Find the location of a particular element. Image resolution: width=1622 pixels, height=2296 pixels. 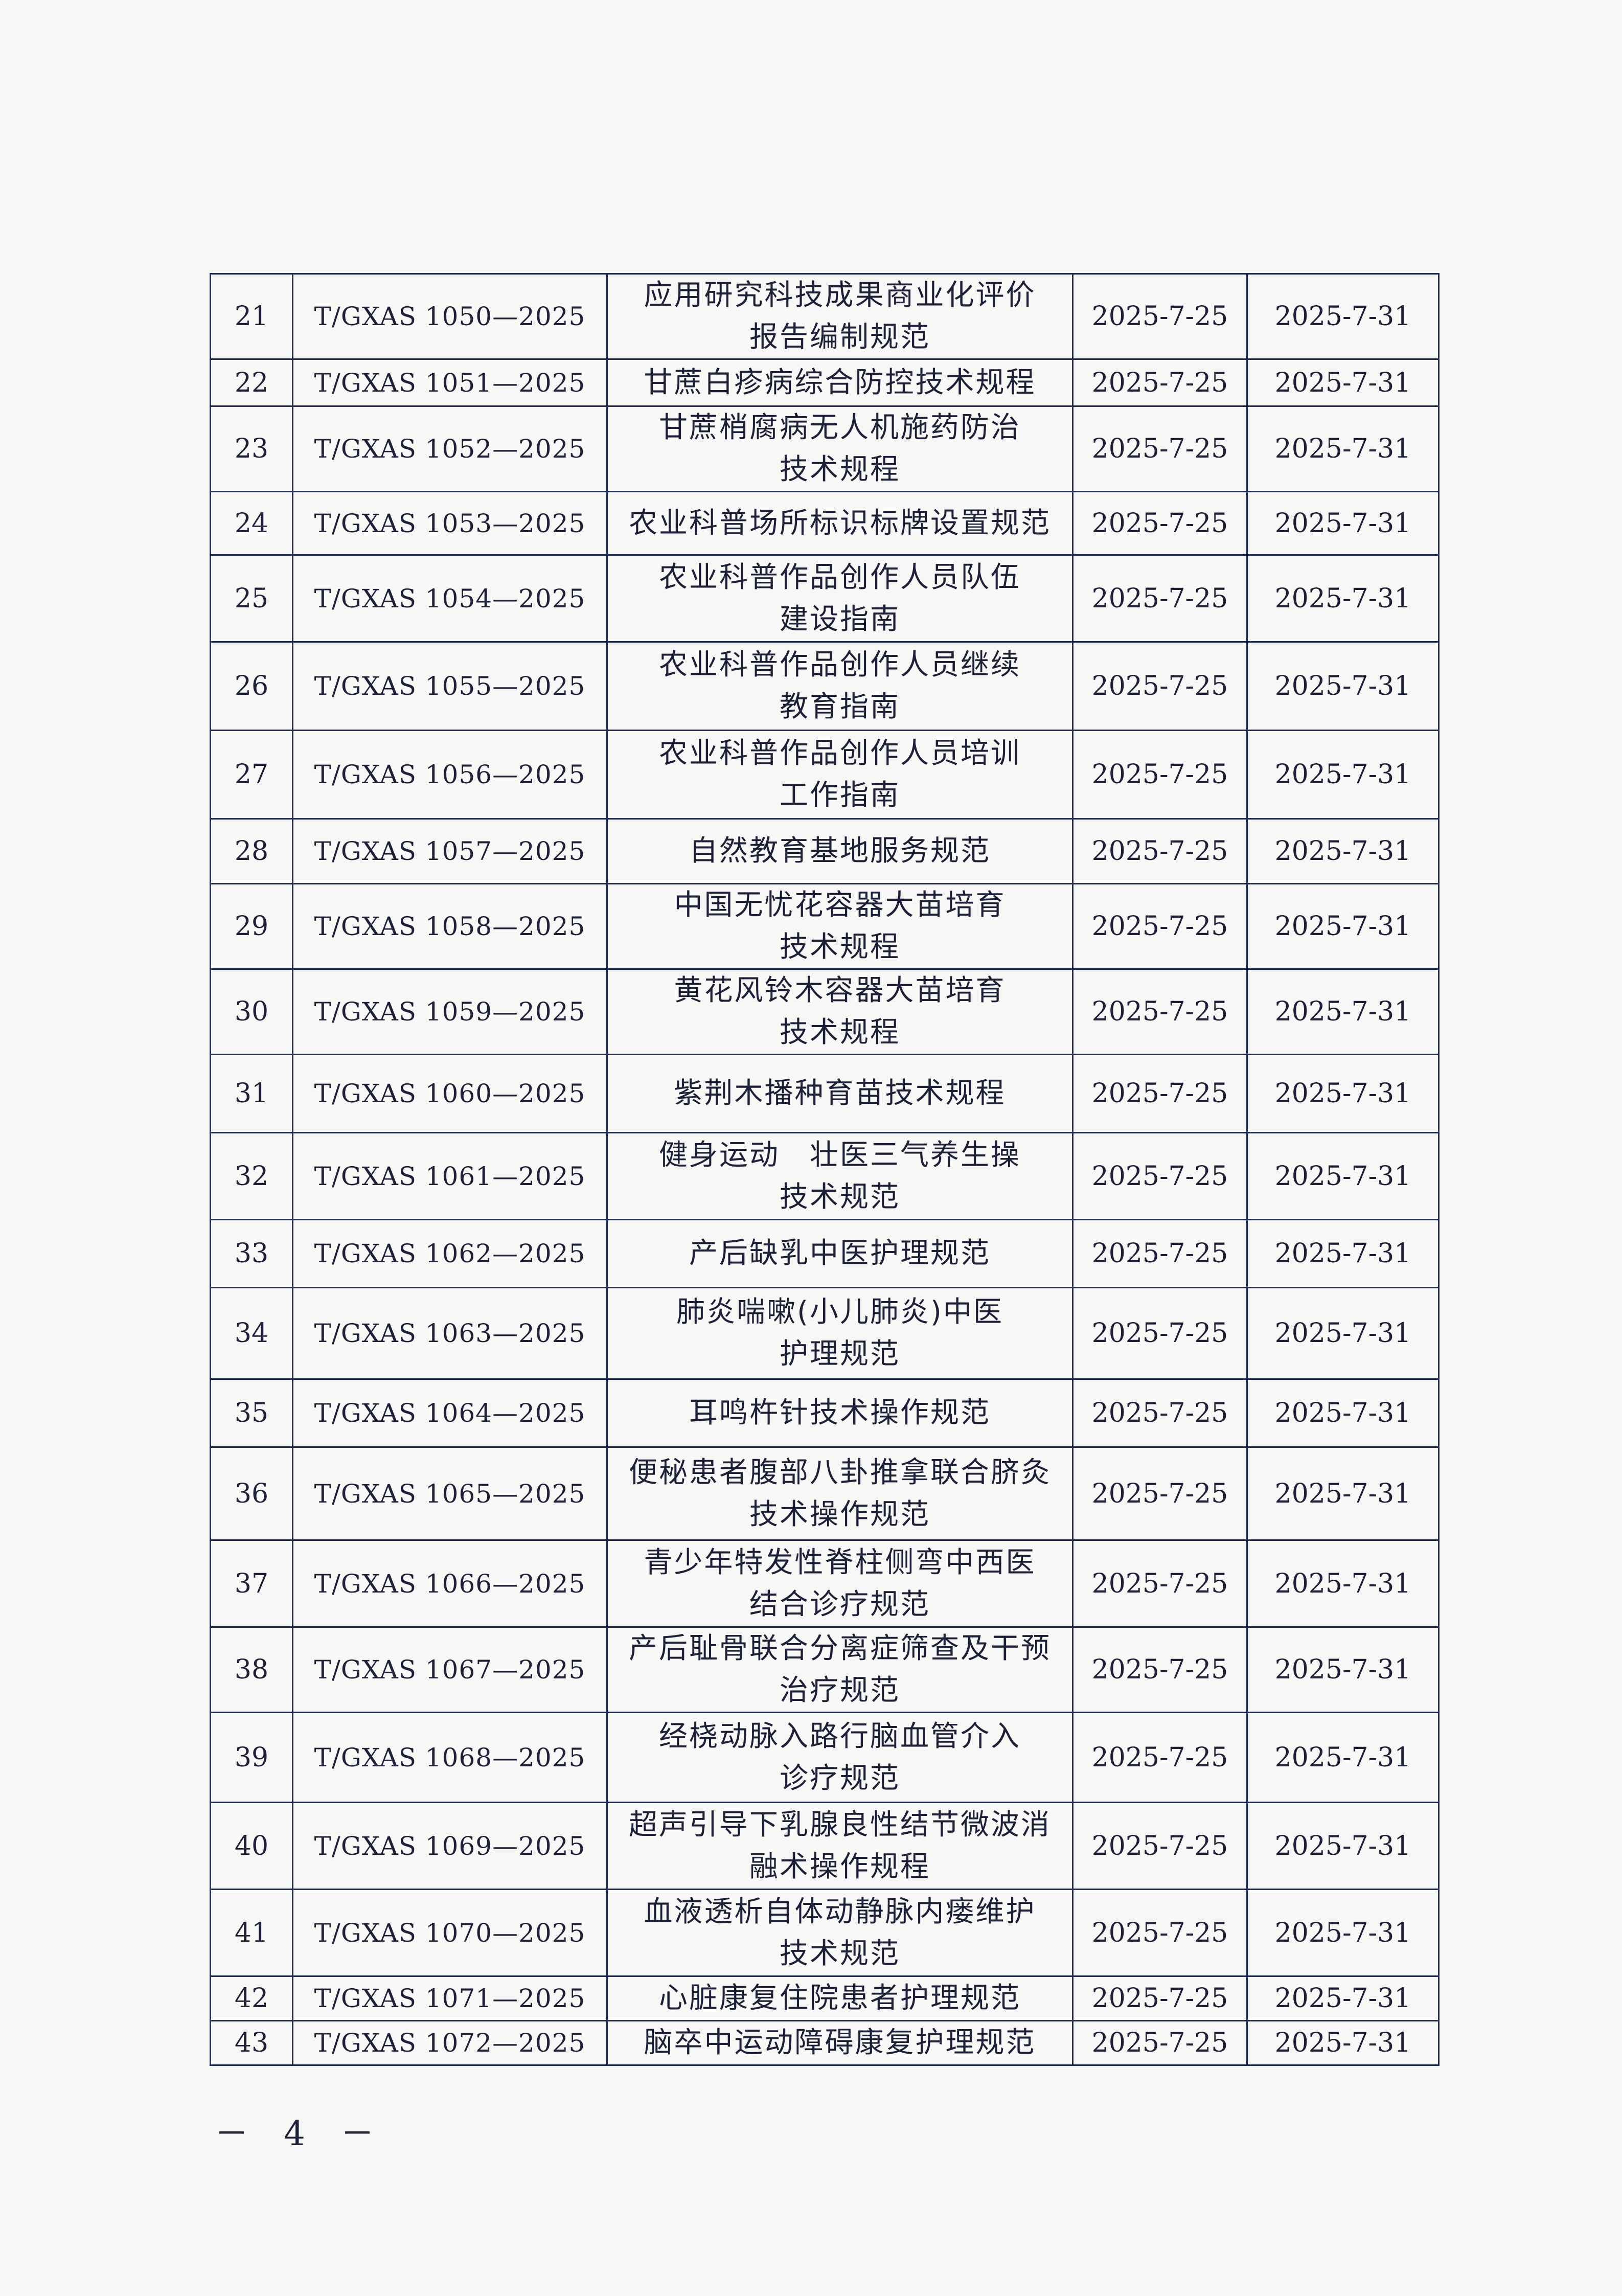

standard-title: 超声引导下乳腺良性结节微波消 融术操作规程 is located at coordinates (839, 1846).